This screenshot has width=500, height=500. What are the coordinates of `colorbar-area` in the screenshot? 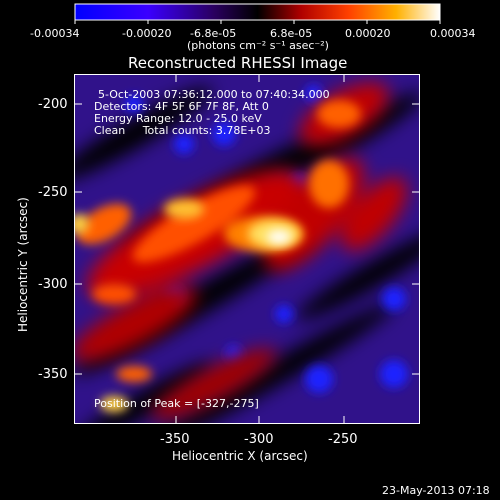 It's located at (257, 13).